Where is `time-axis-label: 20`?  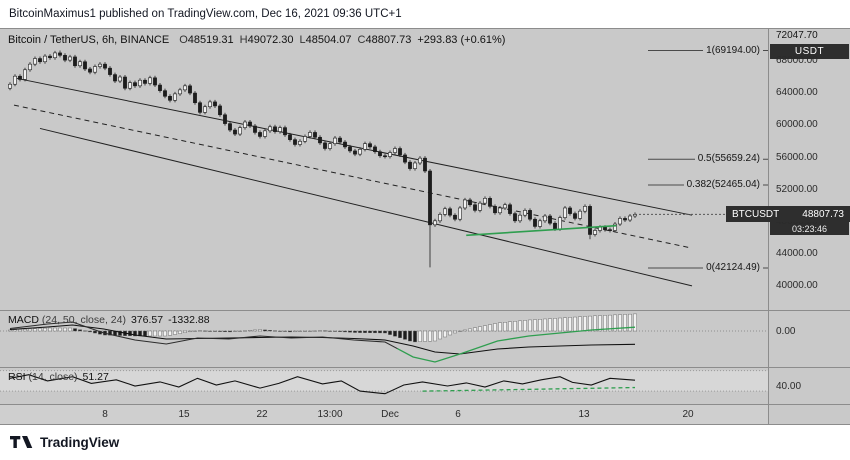 time-axis-label: 20 is located at coordinates (688, 414).